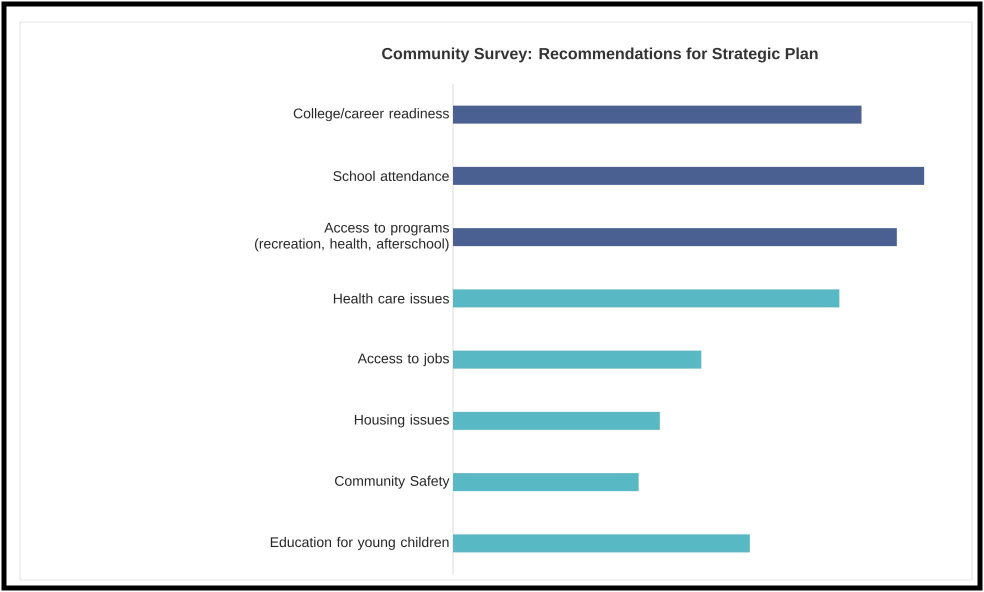 Image resolution: width=984 pixels, height=592 pixels. Describe the element at coordinates (600, 54) in the screenshot. I see `chart-title: Community Survey: Recommendations for Strategic Plan` at that location.